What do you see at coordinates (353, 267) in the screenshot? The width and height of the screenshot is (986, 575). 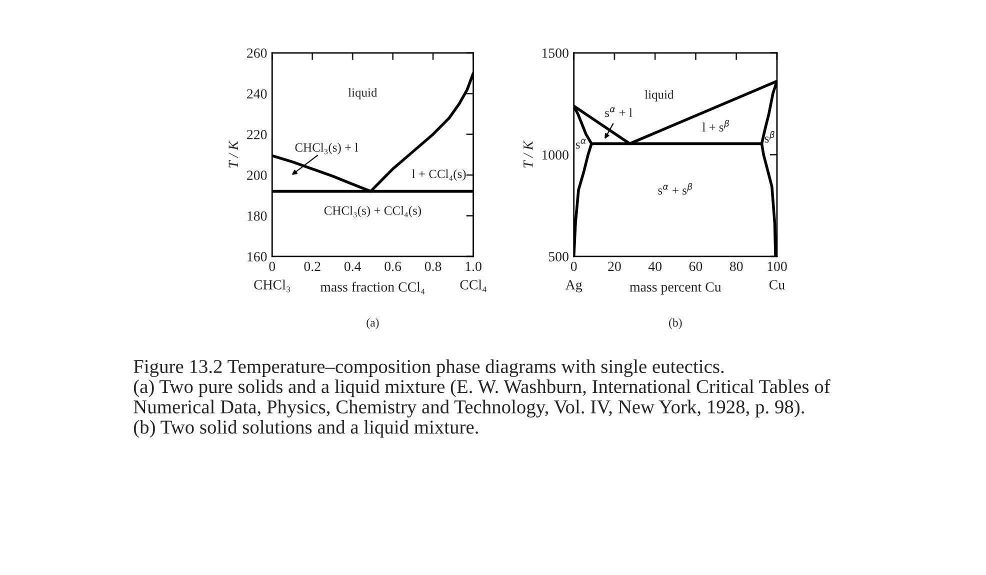 I see `x-tick-label: 0.4` at bounding box center [353, 267].